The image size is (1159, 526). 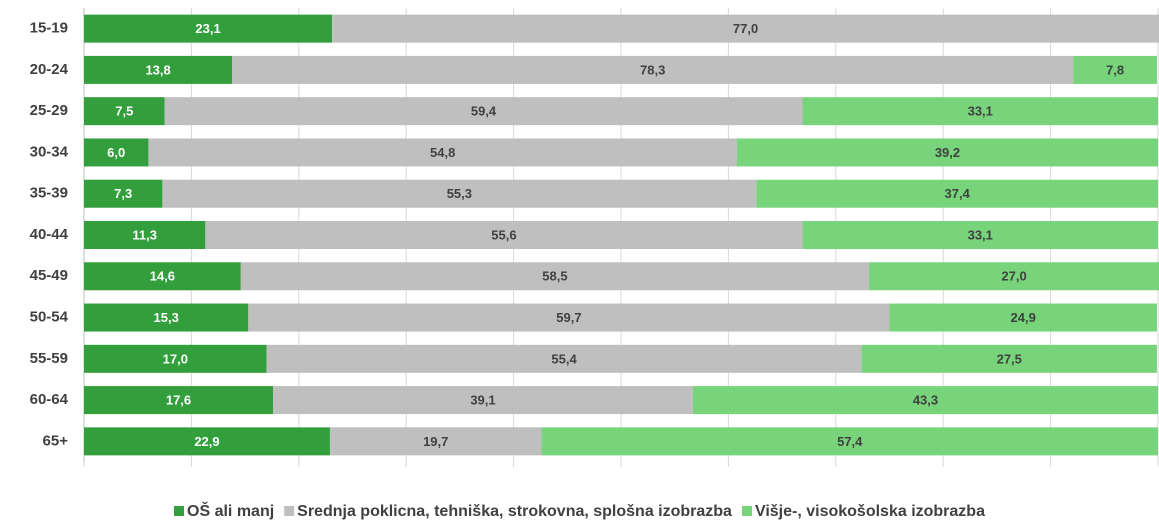 What do you see at coordinates (49, 317) in the screenshot?
I see `y-tick-label: 50-54` at bounding box center [49, 317].